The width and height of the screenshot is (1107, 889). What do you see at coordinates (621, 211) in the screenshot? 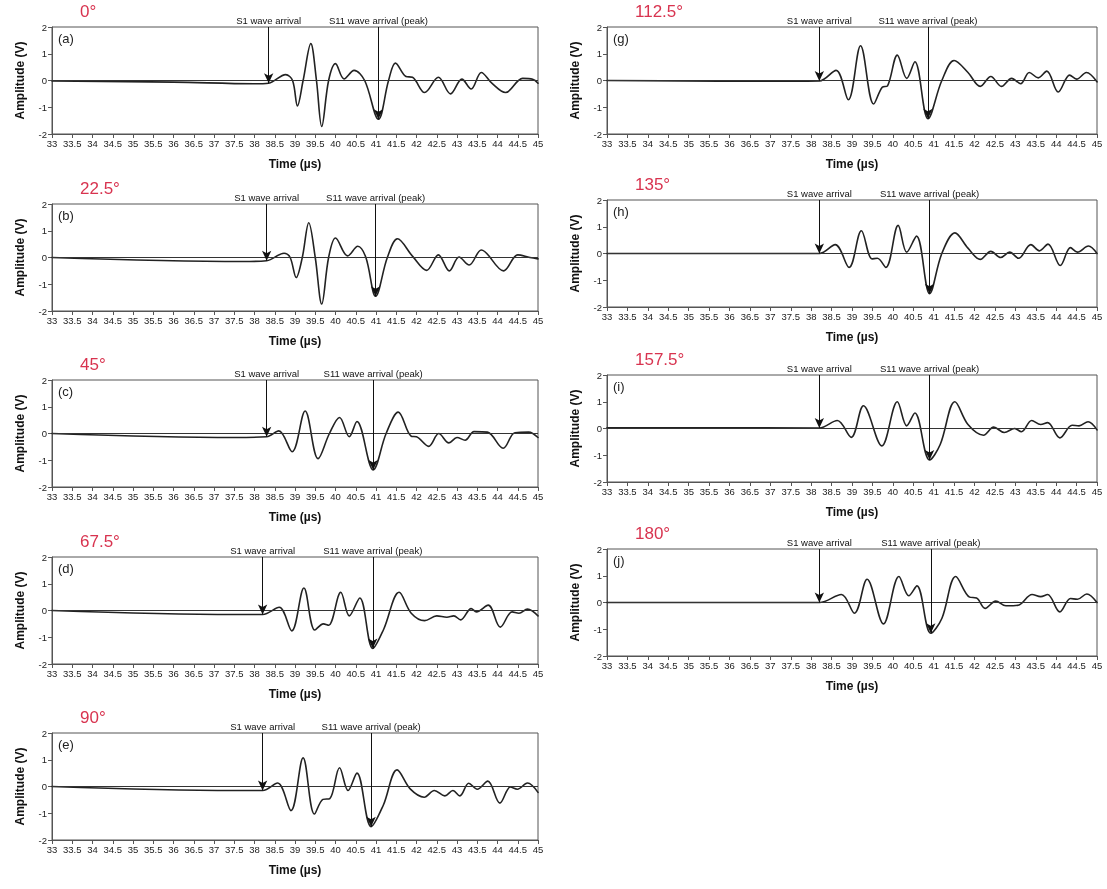
I see `annotation: (h)` at bounding box center [621, 211].